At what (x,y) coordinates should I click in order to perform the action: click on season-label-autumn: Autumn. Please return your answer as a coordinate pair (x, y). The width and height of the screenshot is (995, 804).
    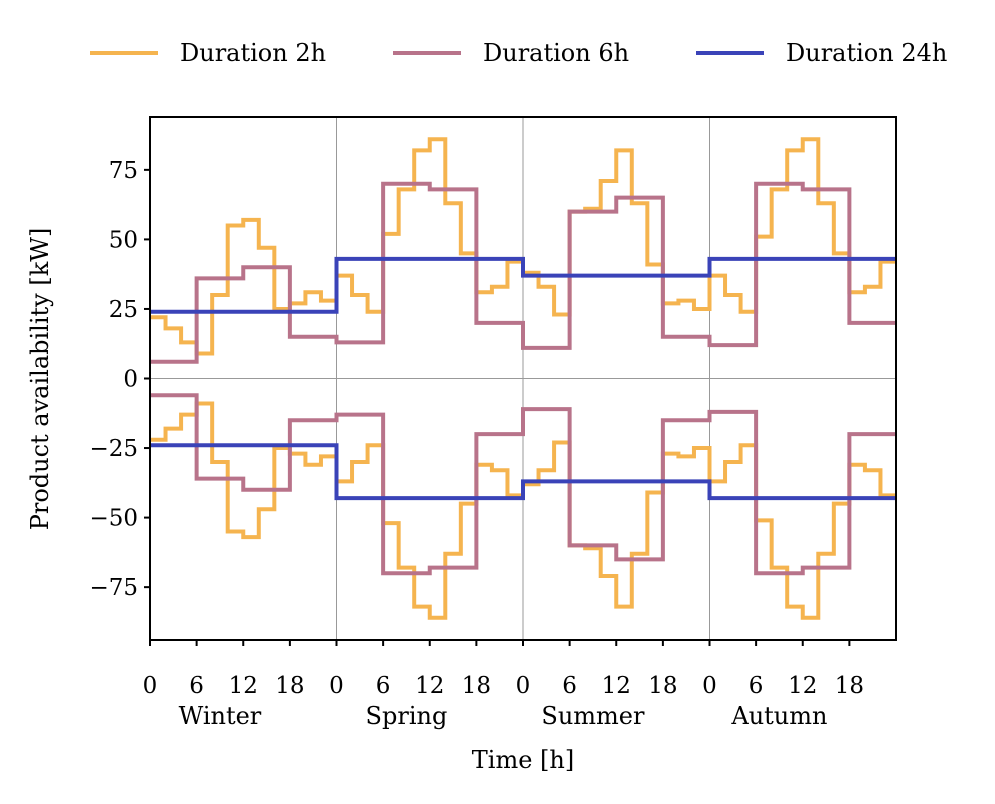
    Looking at the image, I should click on (778, 716).